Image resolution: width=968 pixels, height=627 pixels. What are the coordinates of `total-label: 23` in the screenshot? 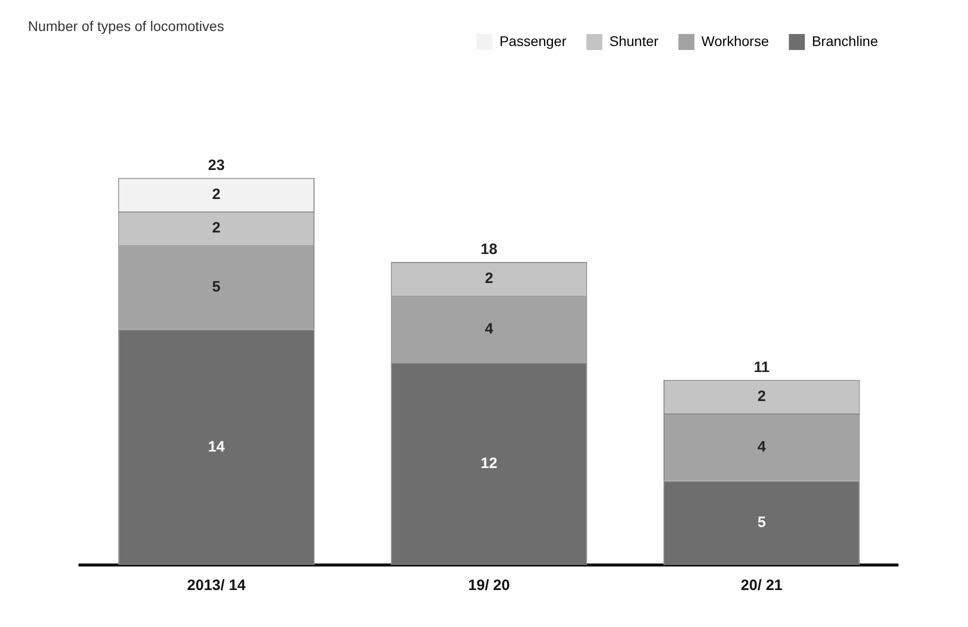 It's located at (216, 165).